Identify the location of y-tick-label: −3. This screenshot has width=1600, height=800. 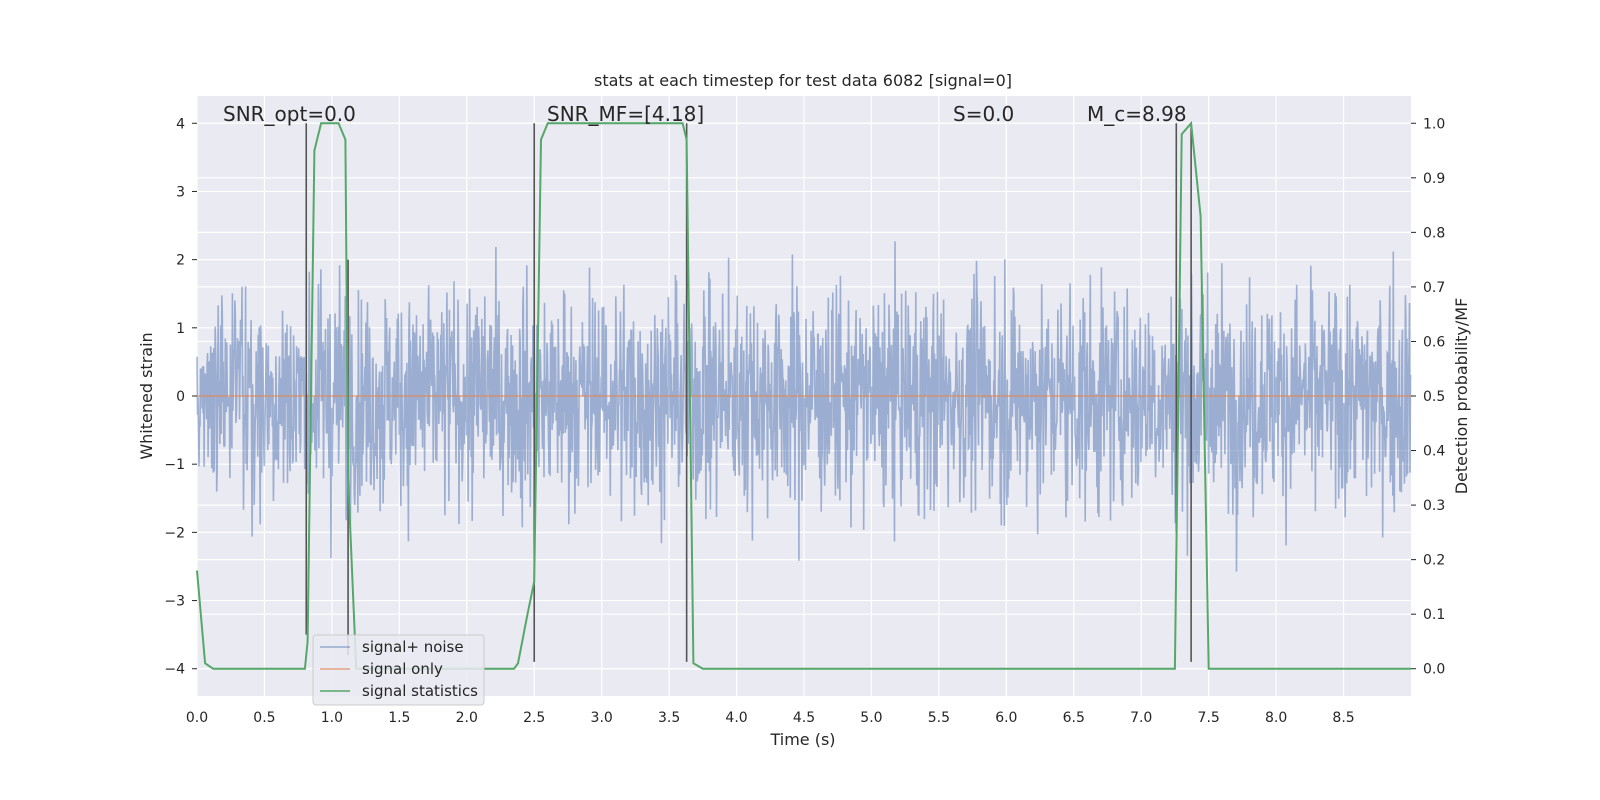
(174, 602).